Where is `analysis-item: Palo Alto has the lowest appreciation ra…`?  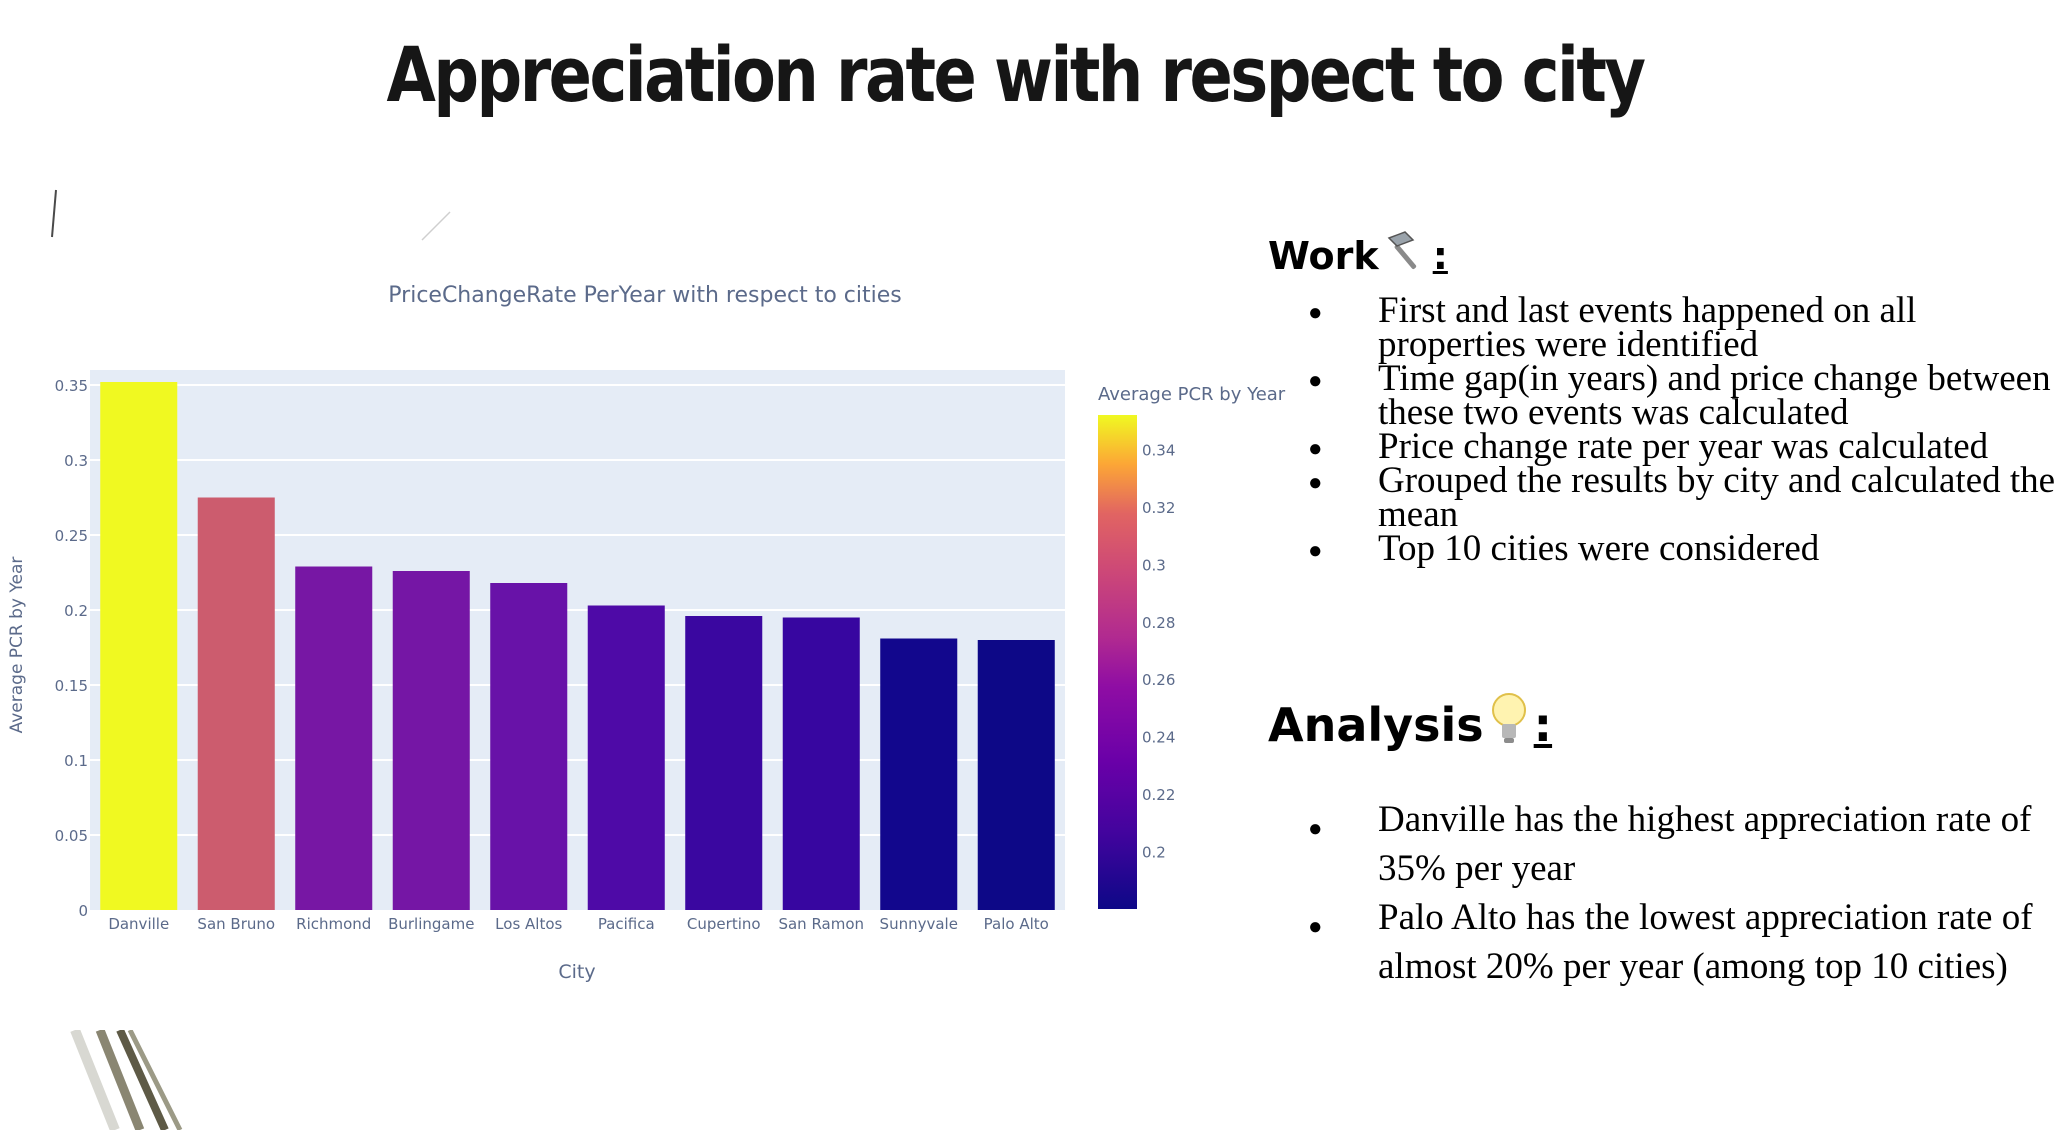
analysis-item: Palo Alto has the lowest appreciation ra… is located at coordinates (1670, 942).